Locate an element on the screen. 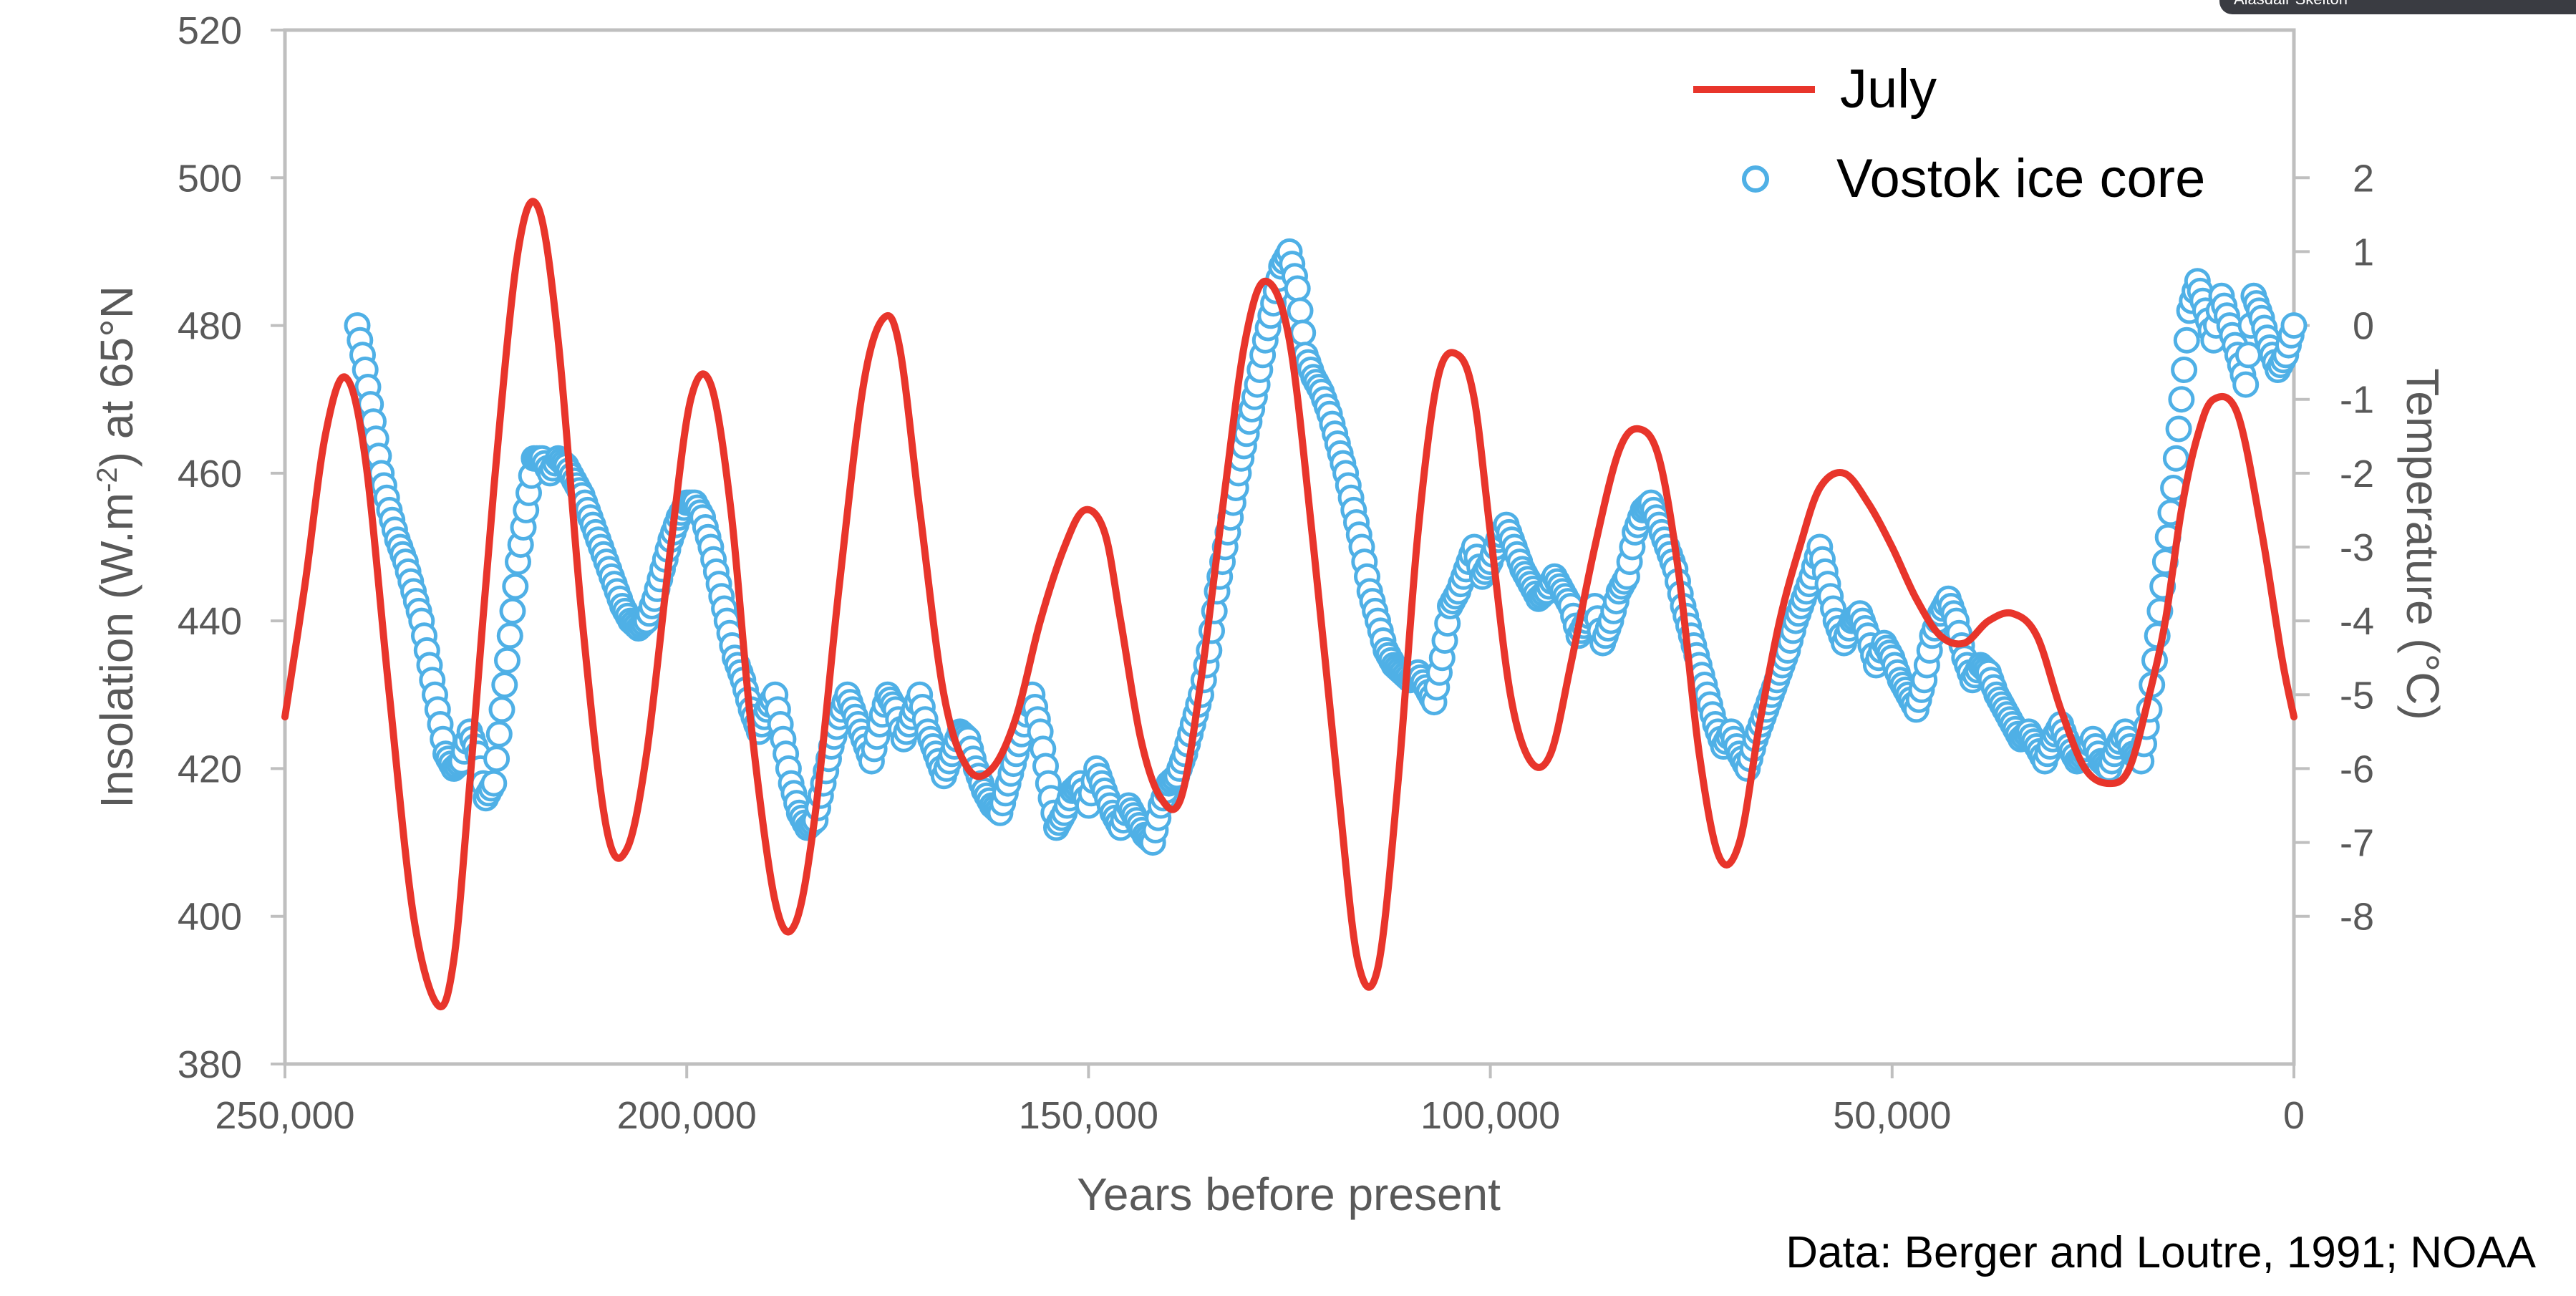 Image resolution: width=2576 pixels, height=1296 pixels. left-tick-label: 400 is located at coordinates (210, 918).